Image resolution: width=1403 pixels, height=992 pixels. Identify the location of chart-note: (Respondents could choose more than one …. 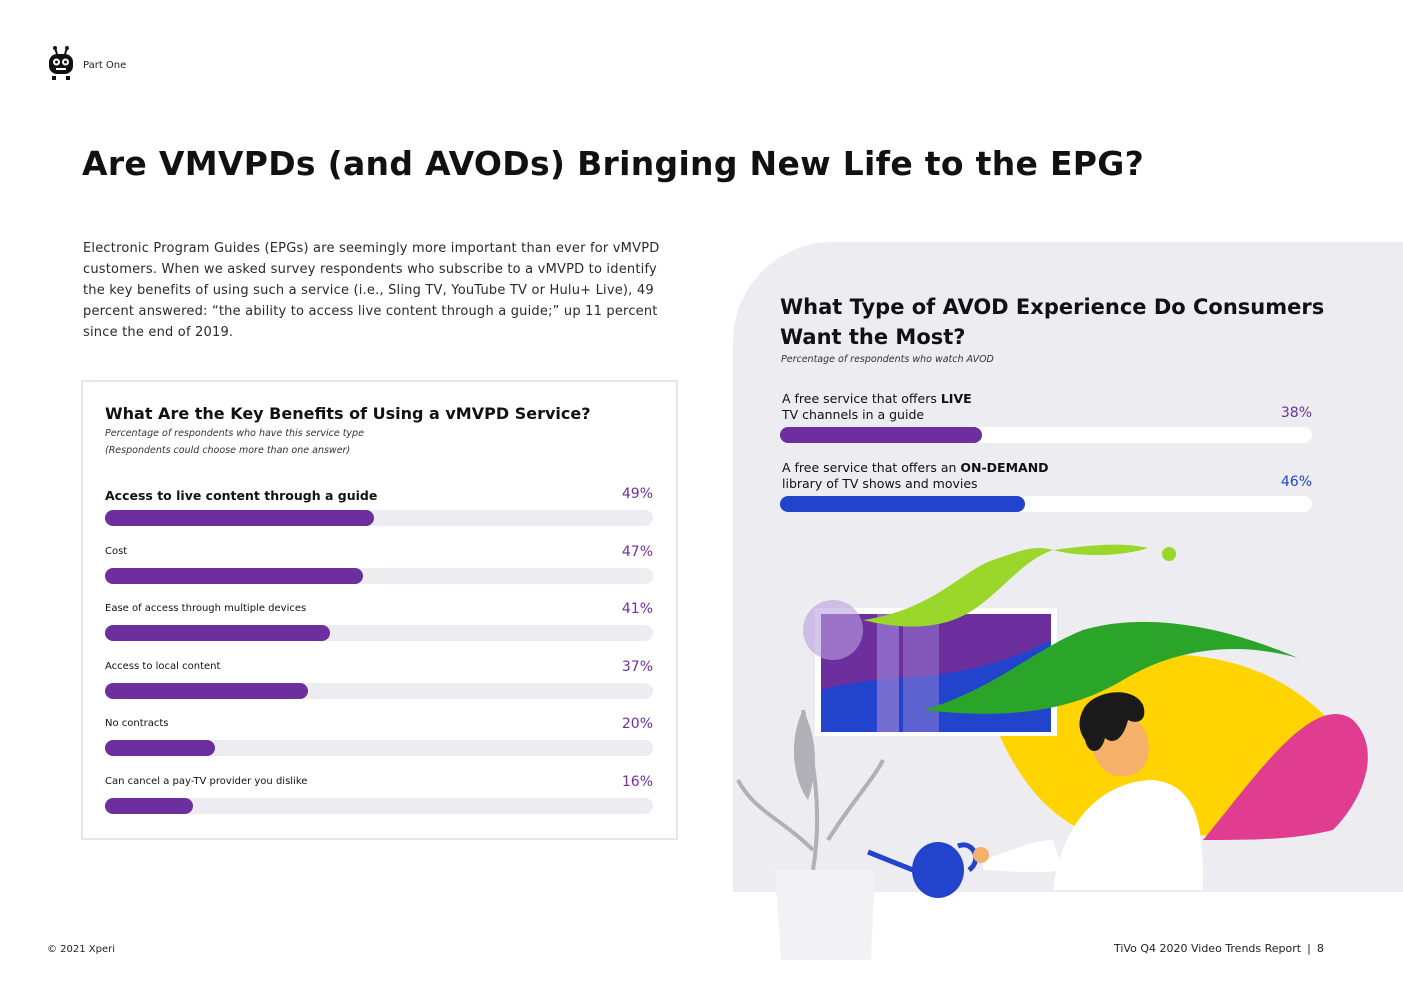
(228, 450).